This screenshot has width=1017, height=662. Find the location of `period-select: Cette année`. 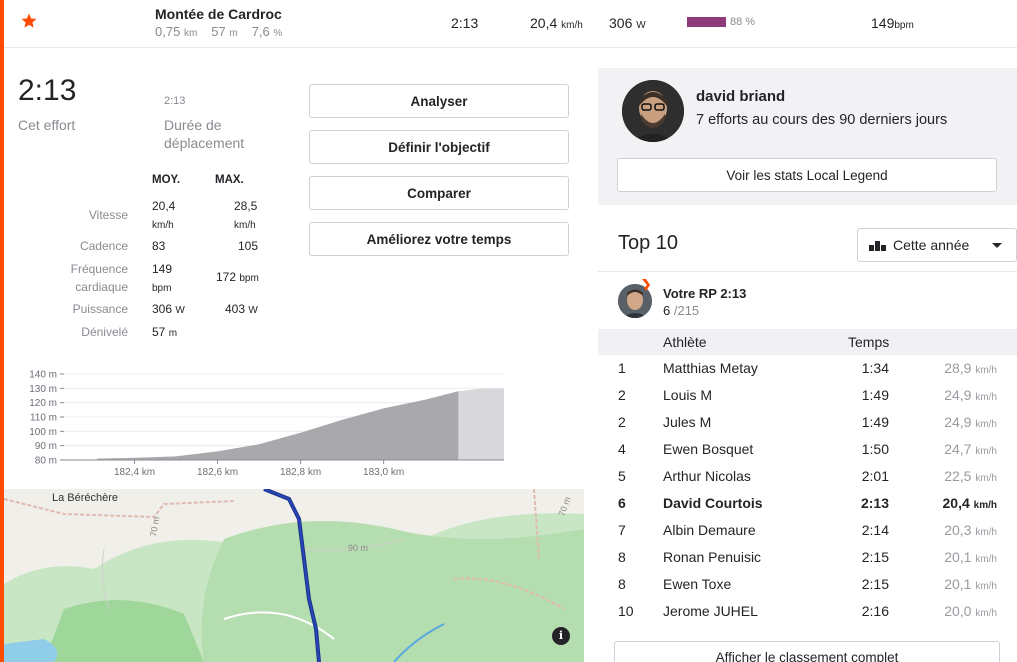

period-select: Cette année is located at coordinates (937, 245).